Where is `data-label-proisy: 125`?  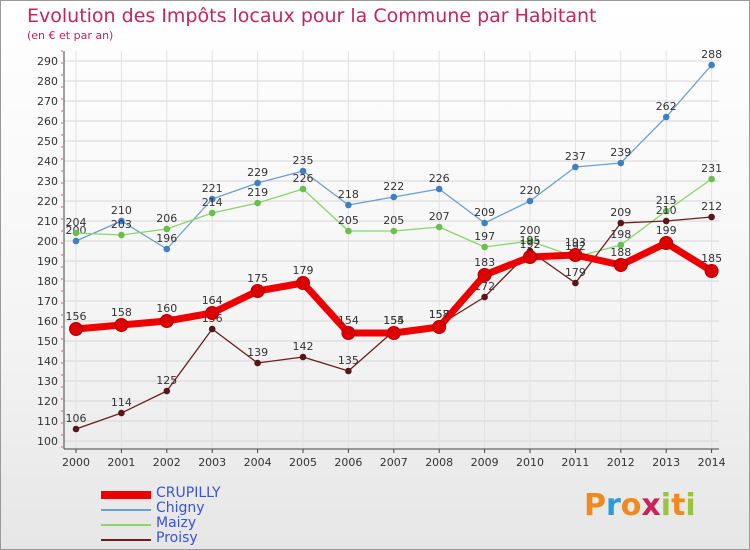 data-label-proisy: 125 is located at coordinates (166, 380).